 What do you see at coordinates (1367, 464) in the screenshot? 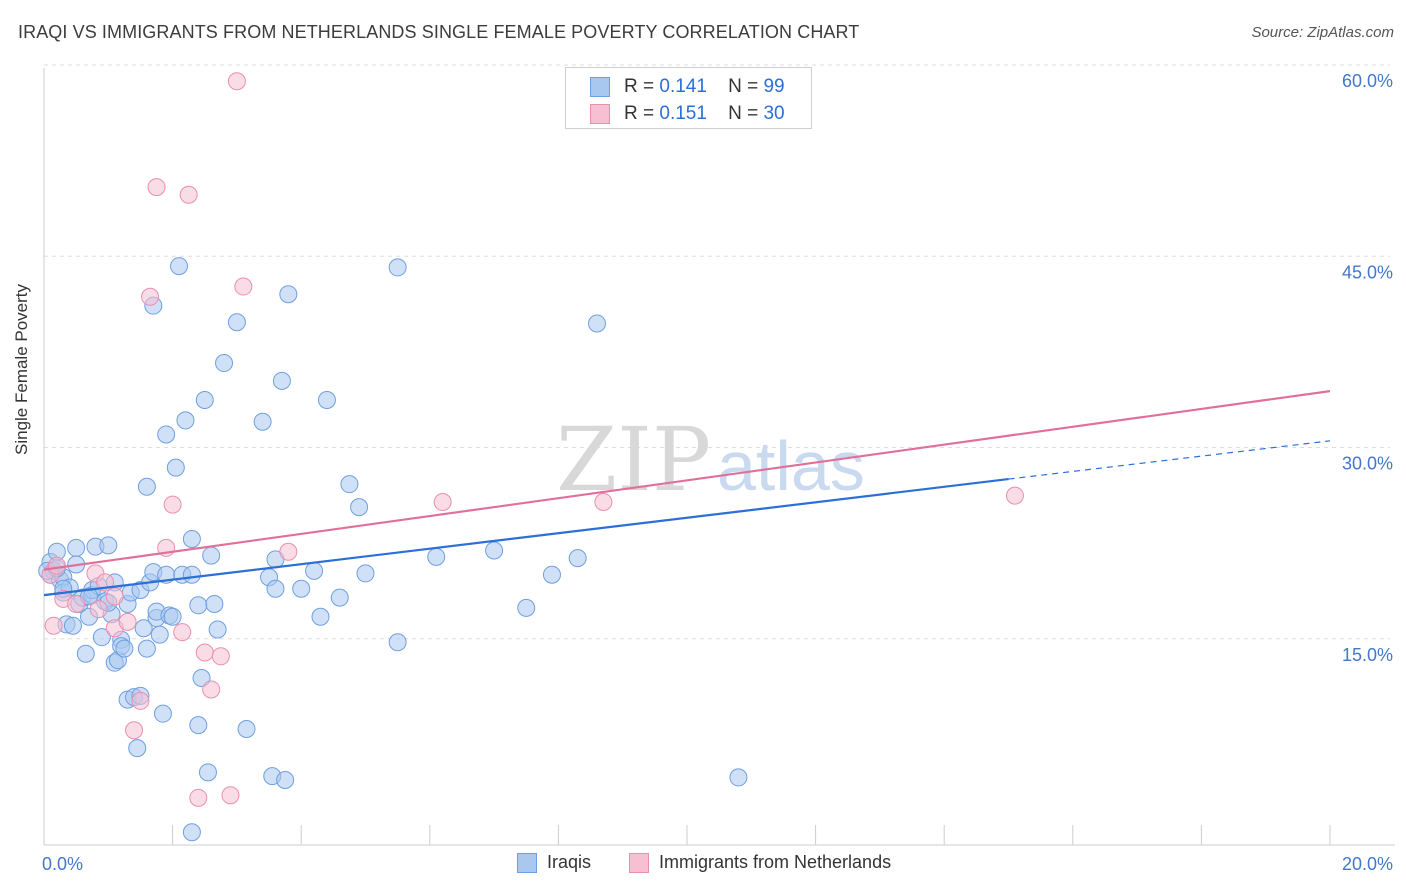
I see `y-tick-label: 30.0%` at bounding box center [1367, 464].